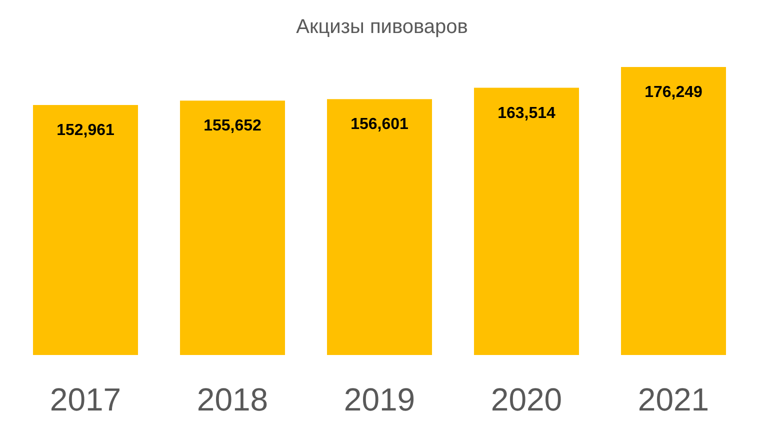  What do you see at coordinates (233, 126) in the screenshot?
I see `data-label: 155,652` at bounding box center [233, 126].